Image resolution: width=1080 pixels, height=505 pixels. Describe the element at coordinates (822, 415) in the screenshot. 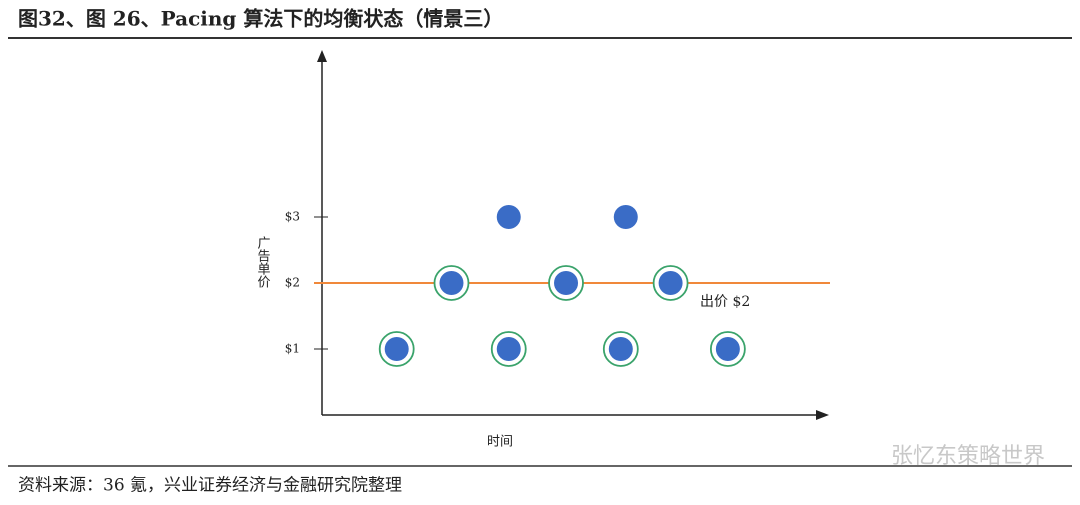

I see `x-axis-arrow` at that location.